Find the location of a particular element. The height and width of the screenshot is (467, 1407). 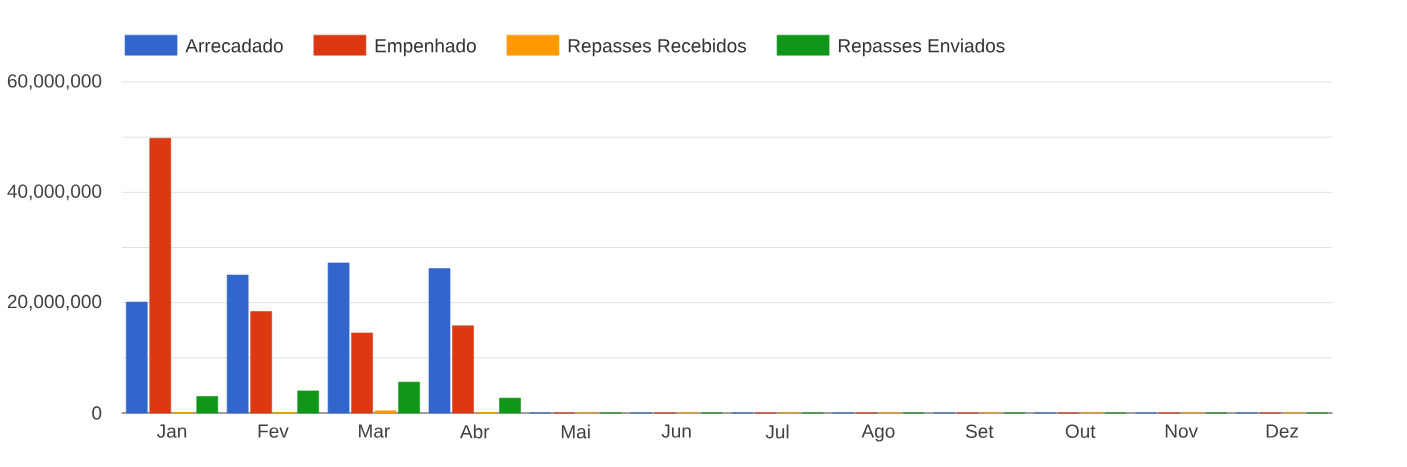

legend-label: Empenhado is located at coordinates (425, 47).